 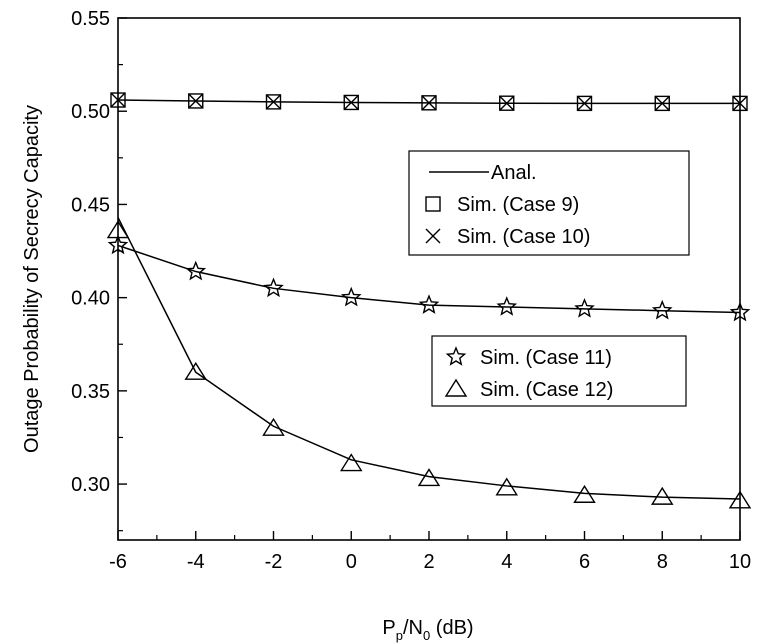 I want to click on legend-marker-square, so click(x=433, y=204).